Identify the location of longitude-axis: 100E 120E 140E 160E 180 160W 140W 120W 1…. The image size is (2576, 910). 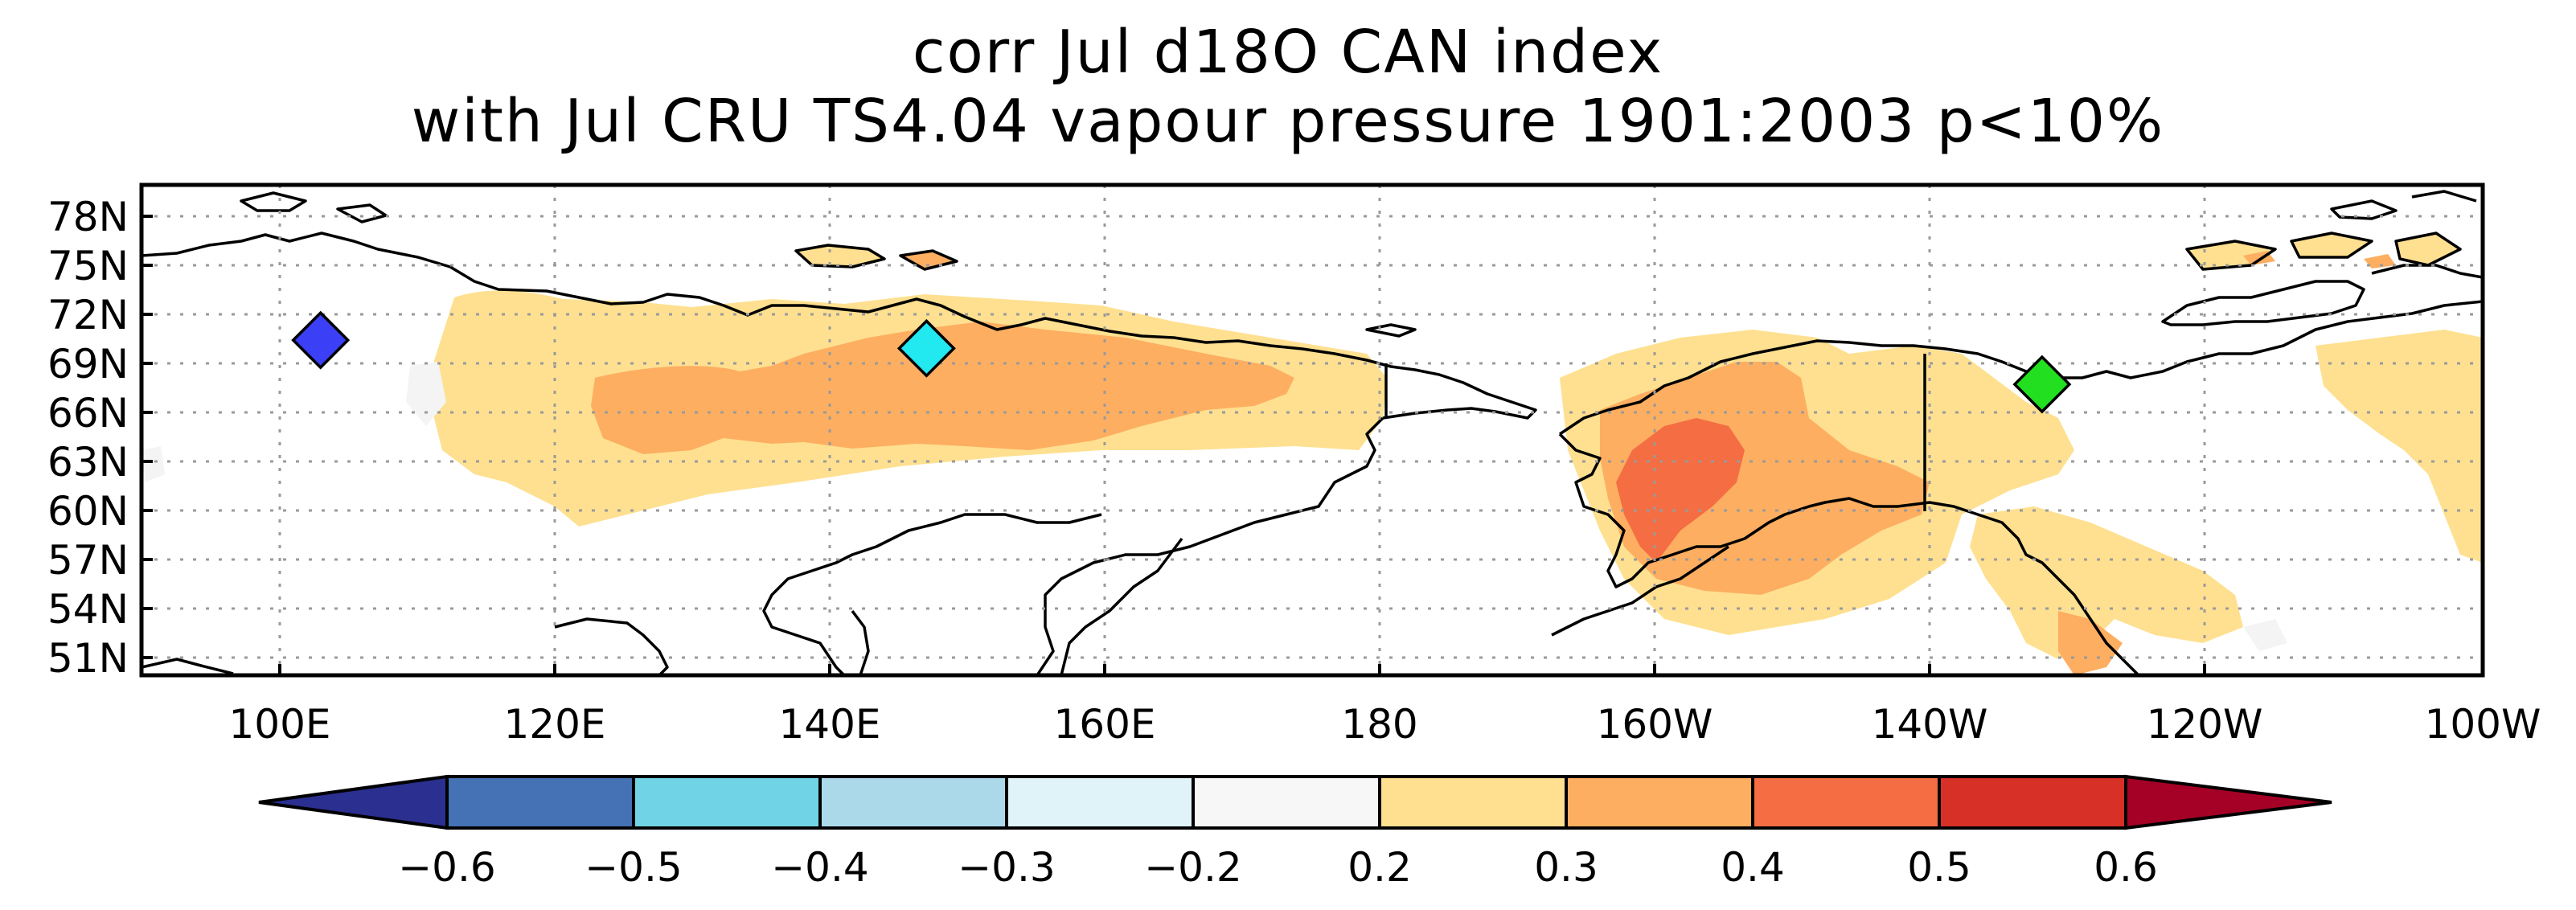
(1384, 706).